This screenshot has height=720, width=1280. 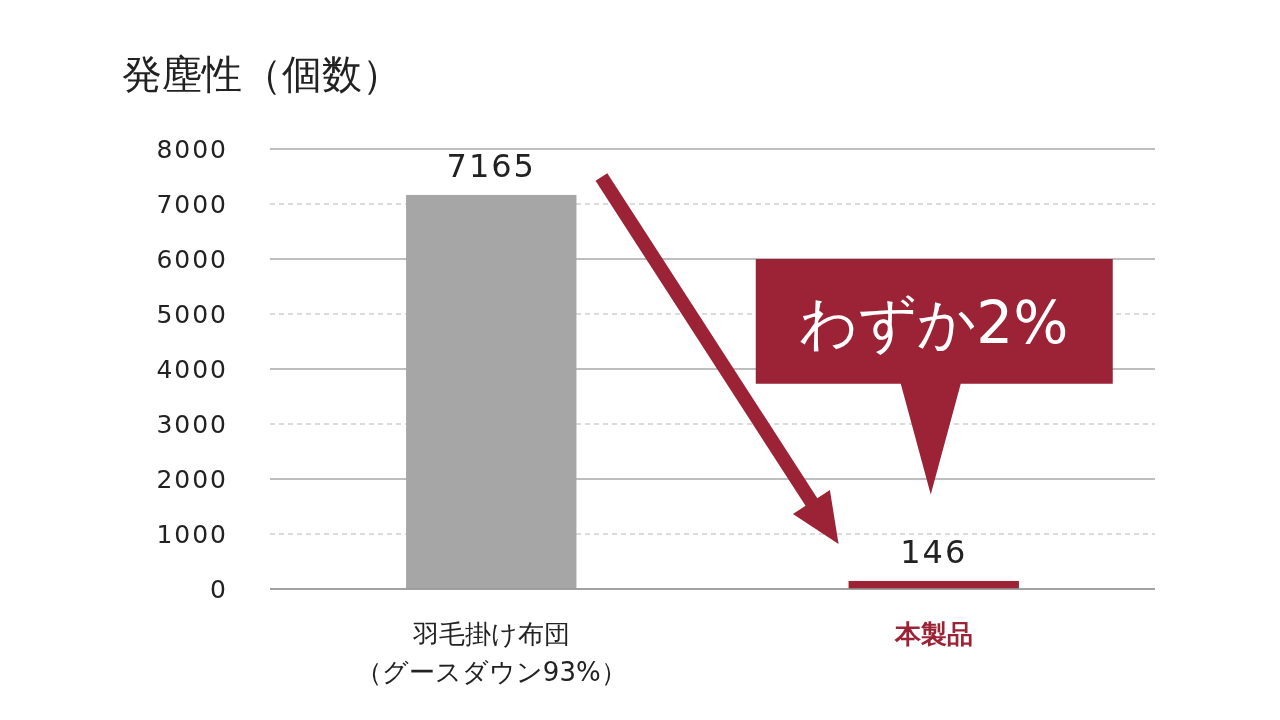 What do you see at coordinates (192, 479) in the screenshot?
I see `y-tick-label: 2000` at bounding box center [192, 479].